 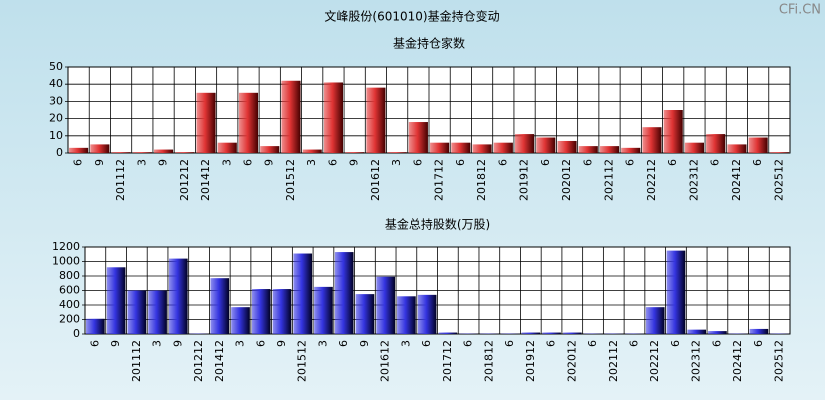 What do you see at coordinates (524, 180) in the screenshot?
I see `x-tick-label: 201912` at bounding box center [524, 180].